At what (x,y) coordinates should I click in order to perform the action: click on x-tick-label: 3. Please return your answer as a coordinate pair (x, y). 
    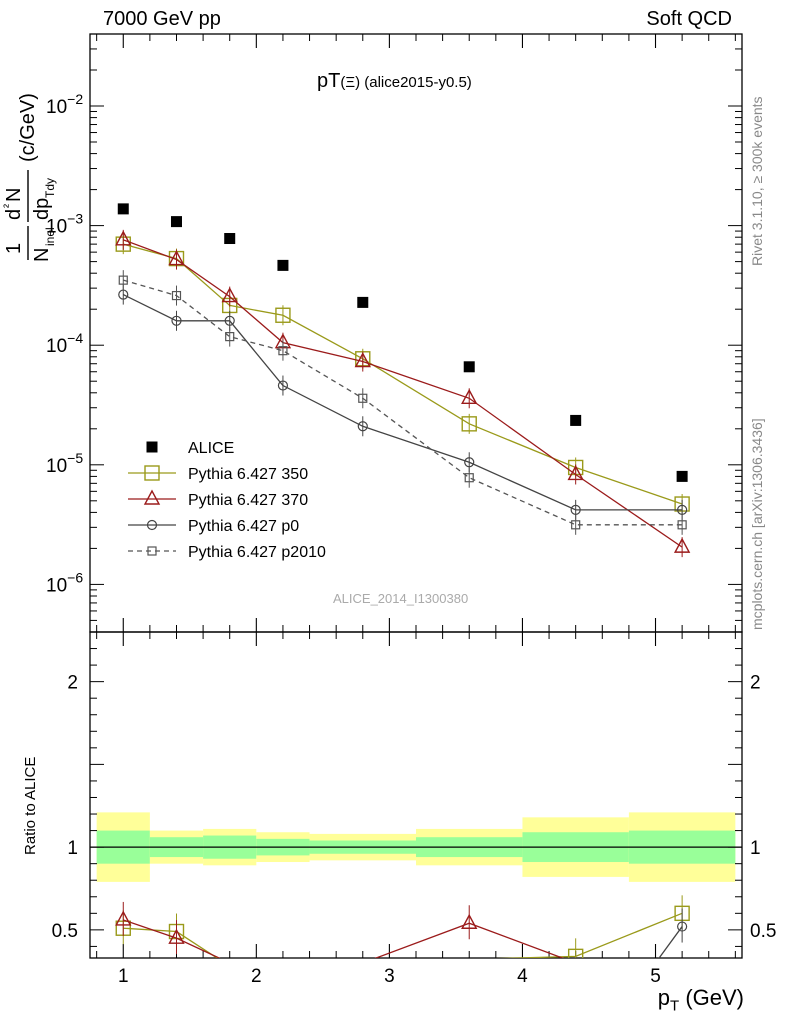
    Looking at the image, I should click on (389, 976).